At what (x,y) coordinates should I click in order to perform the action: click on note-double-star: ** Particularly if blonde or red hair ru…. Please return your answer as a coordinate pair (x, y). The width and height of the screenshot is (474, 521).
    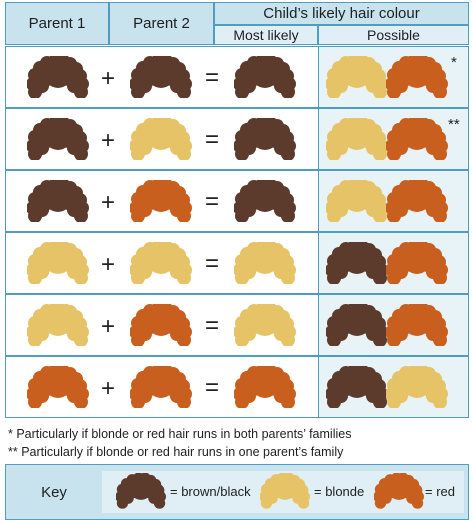
    Looking at the image, I should click on (176, 452).